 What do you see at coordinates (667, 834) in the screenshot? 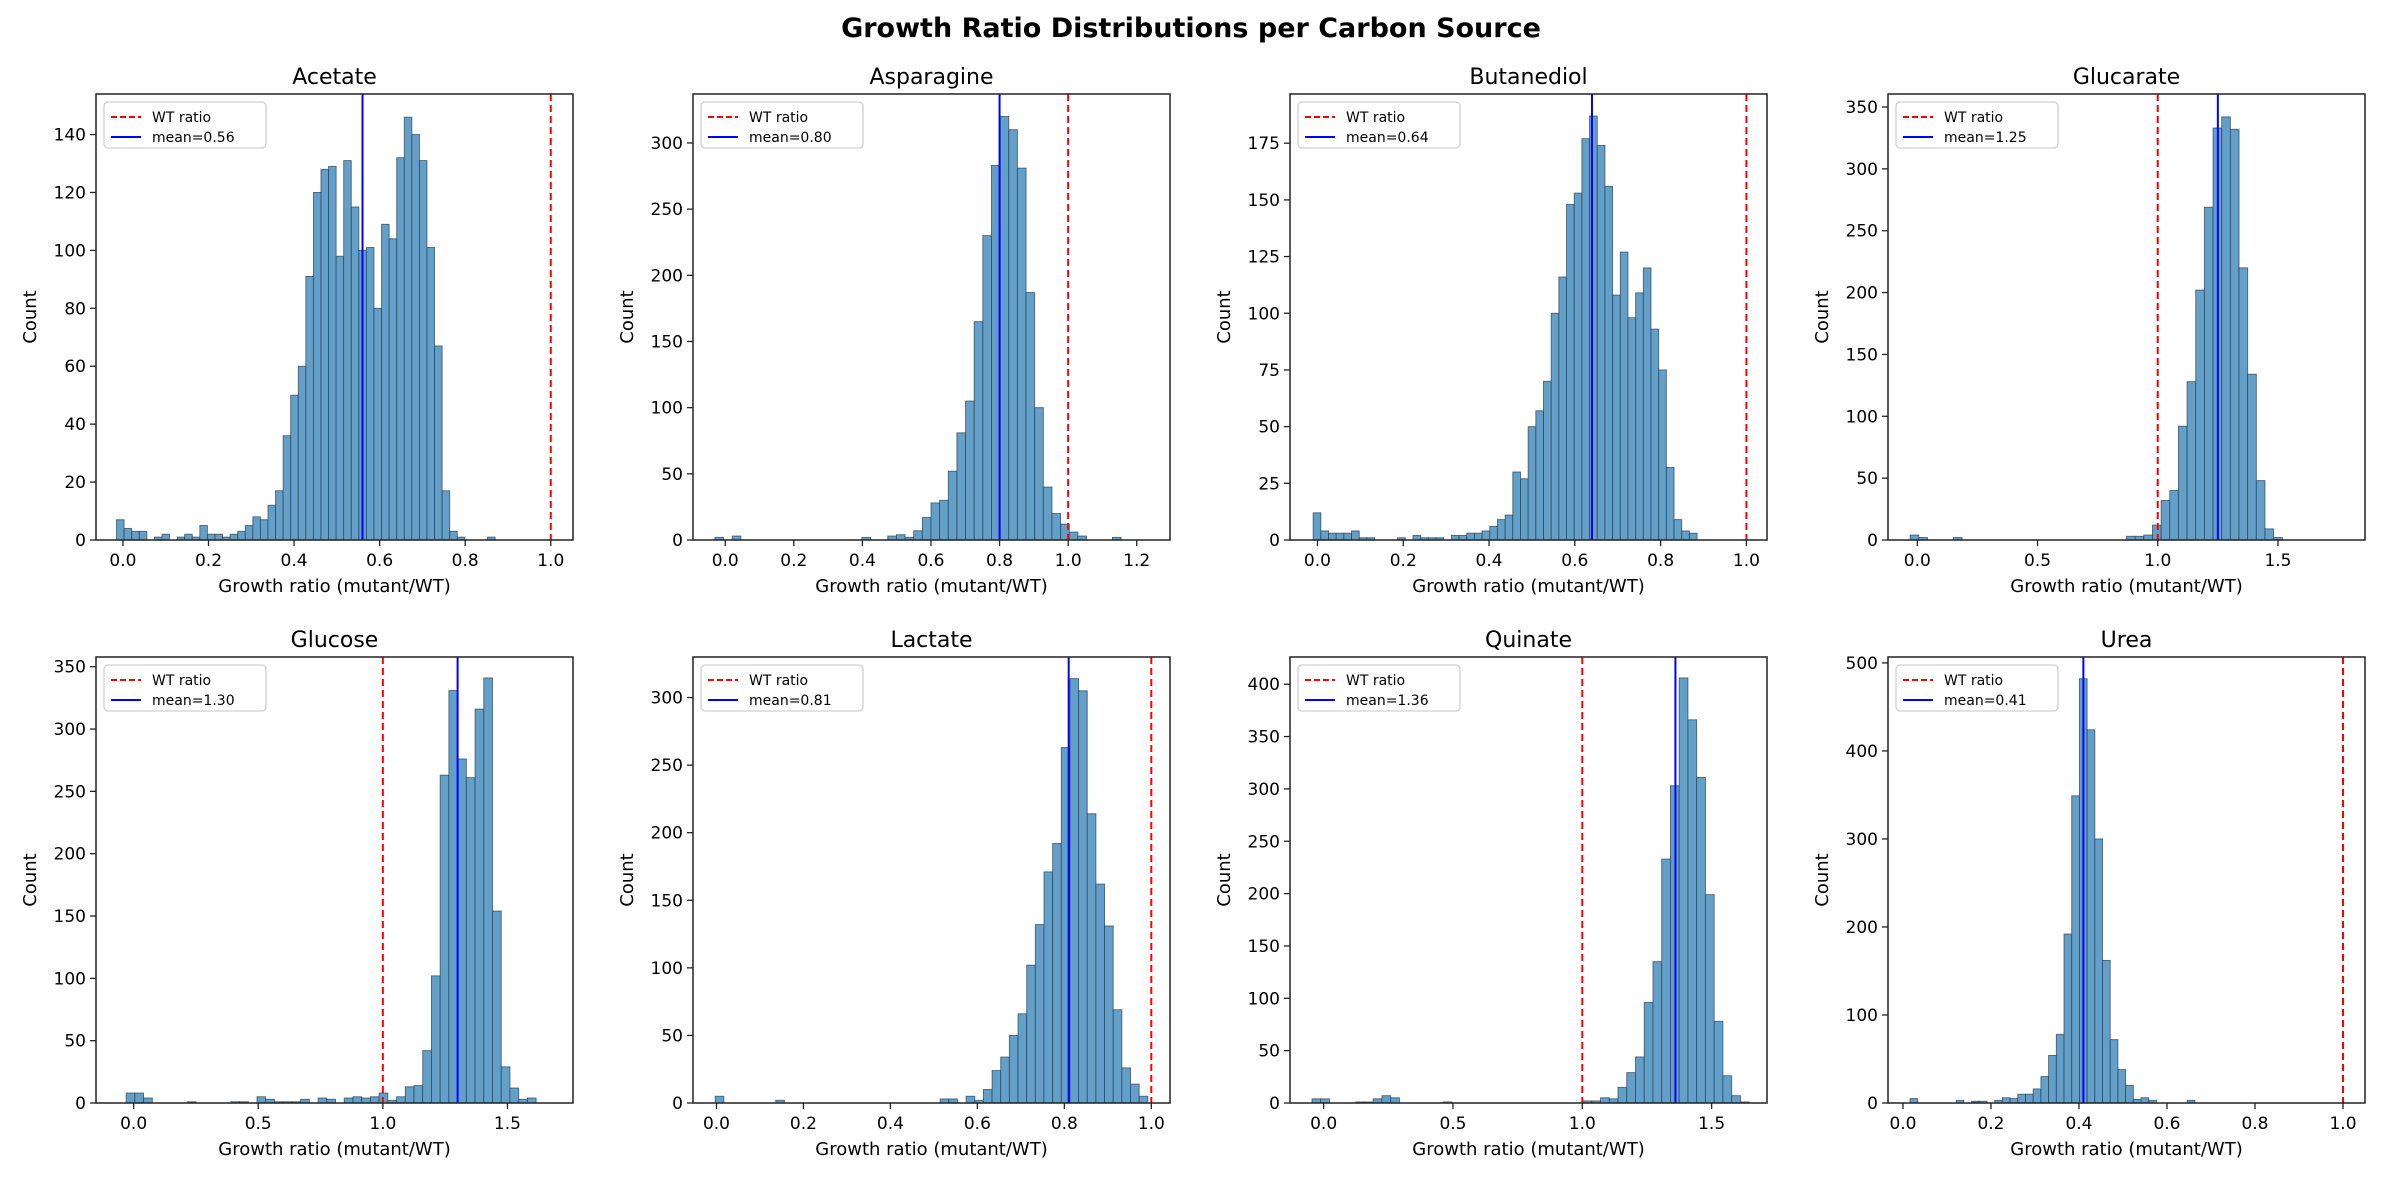
I see `y-tick-label: 200` at bounding box center [667, 834].